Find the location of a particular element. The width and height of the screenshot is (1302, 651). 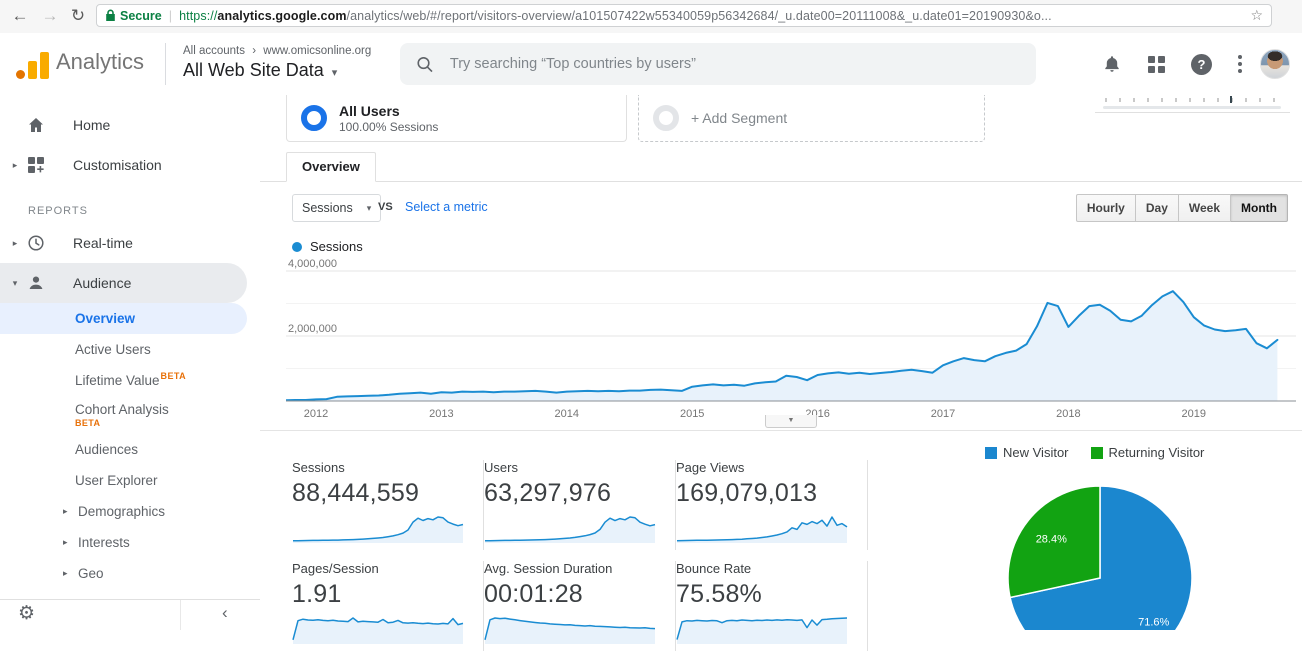

breadcrumb-all-accounts: All accounts is located at coordinates (214, 51).